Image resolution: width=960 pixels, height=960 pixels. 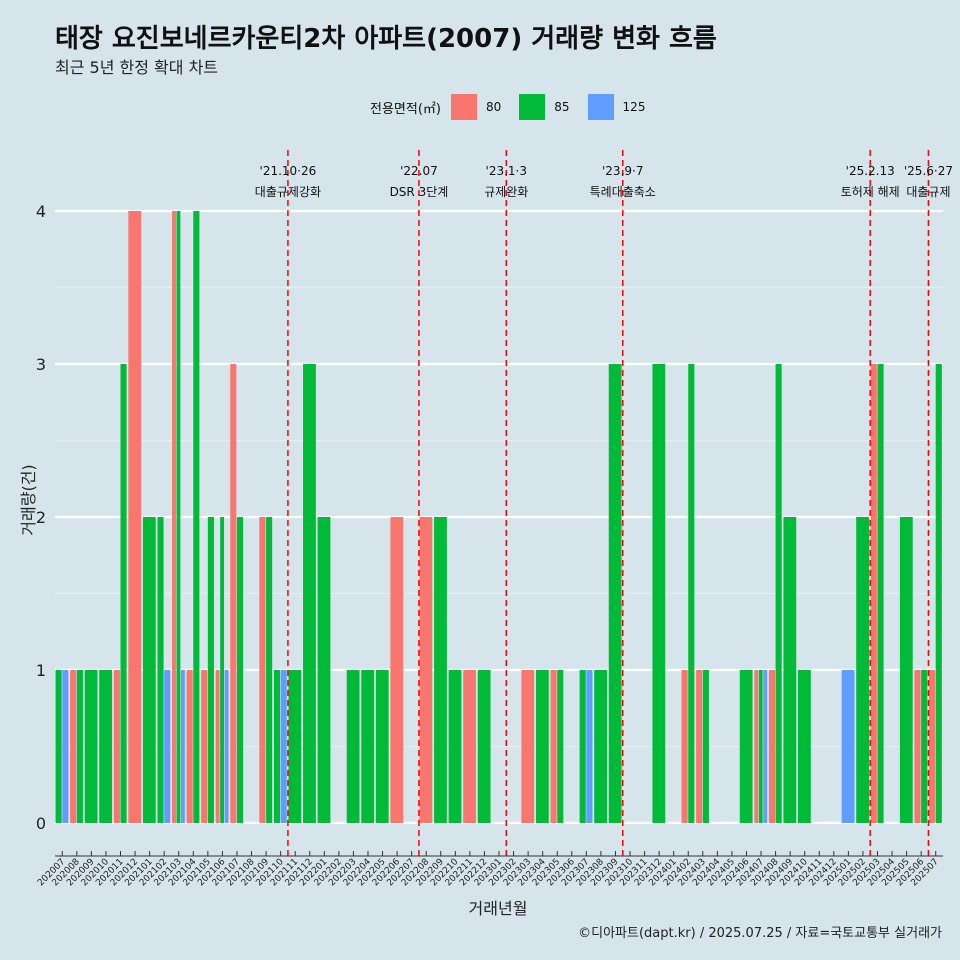 I want to click on chart-legend: 전용면적(㎡) 80 85 125, so click(x=516, y=107).